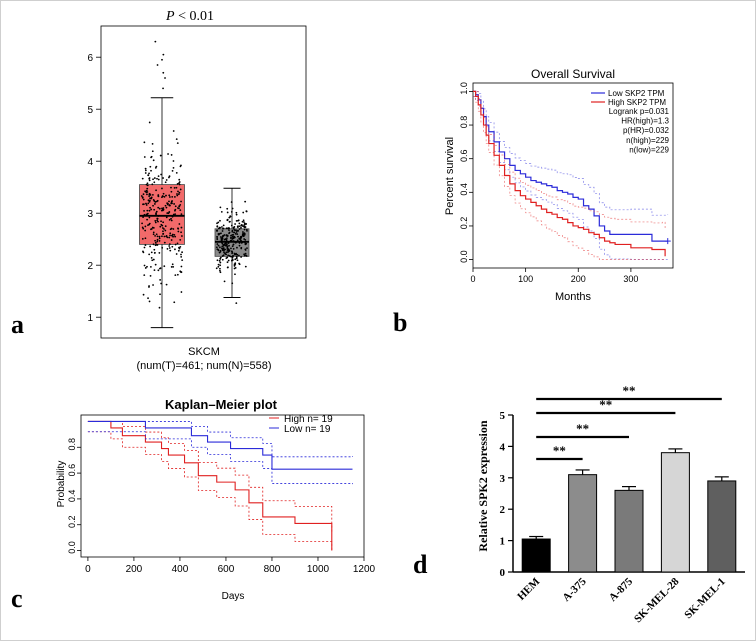 This screenshot has width=756, height=642. Describe the element at coordinates (307, 429) in the screenshot. I see `legend-label-low: Low n= 19` at that location.